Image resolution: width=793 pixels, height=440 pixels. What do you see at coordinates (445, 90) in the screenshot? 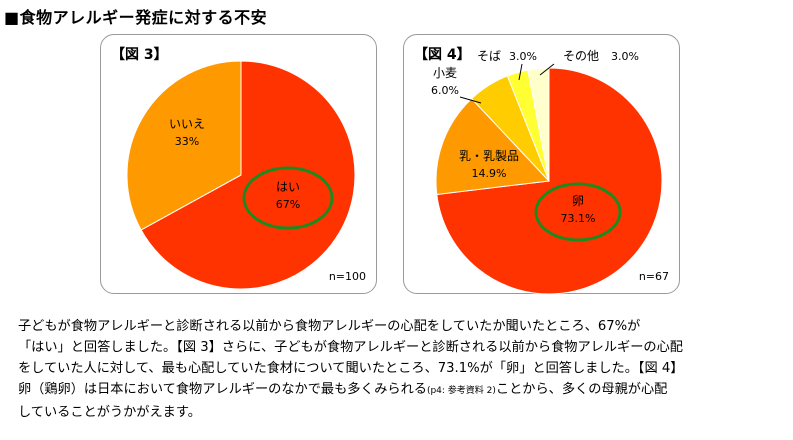
I see `slice-value: 6.0%` at bounding box center [445, 90].